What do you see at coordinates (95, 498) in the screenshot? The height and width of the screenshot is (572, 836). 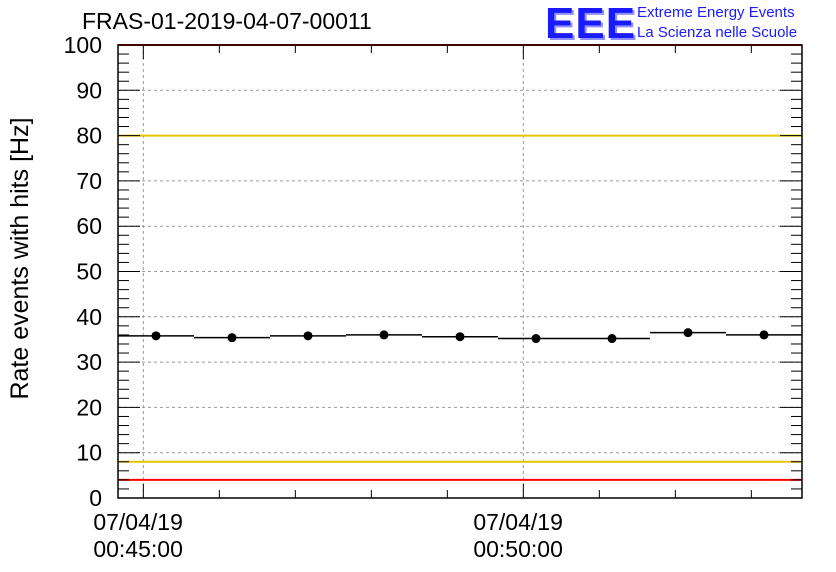 I see `y-tick-label: 0` at bounding box center [95, 498].